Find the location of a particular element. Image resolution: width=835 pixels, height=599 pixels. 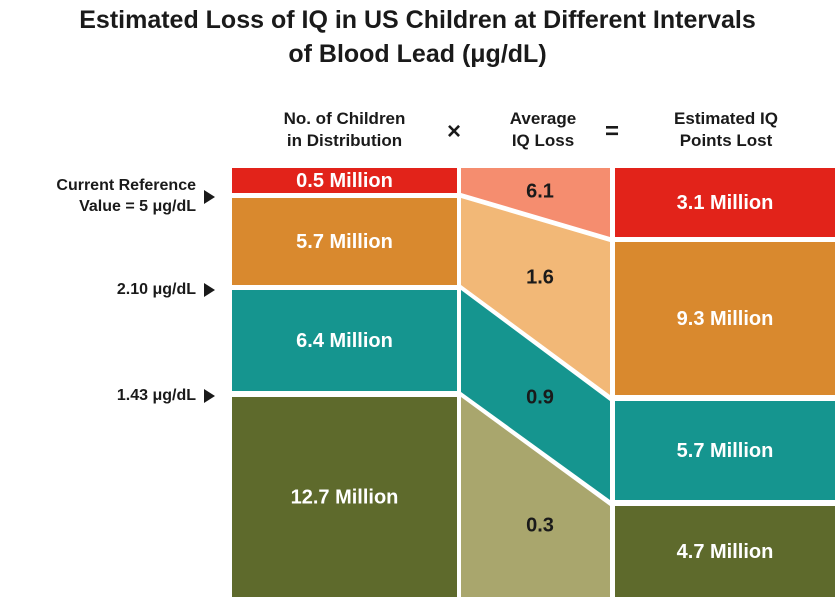

column-header-children-line-1: No. of Children is located at coordinates (344, 118).